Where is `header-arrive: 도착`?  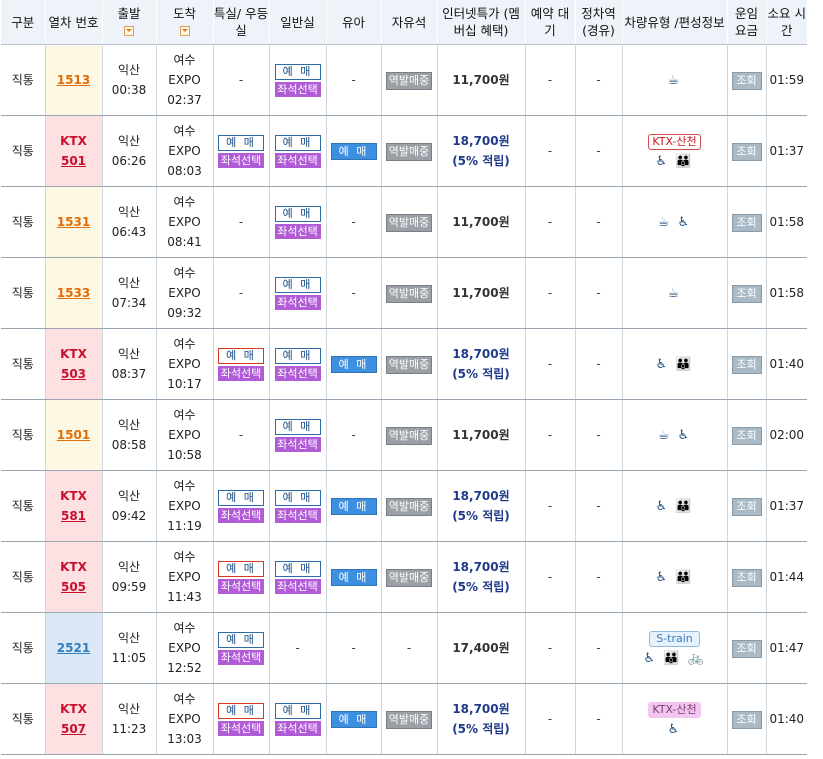 header-arrive: 도착 is located at coordinates (185, 22).